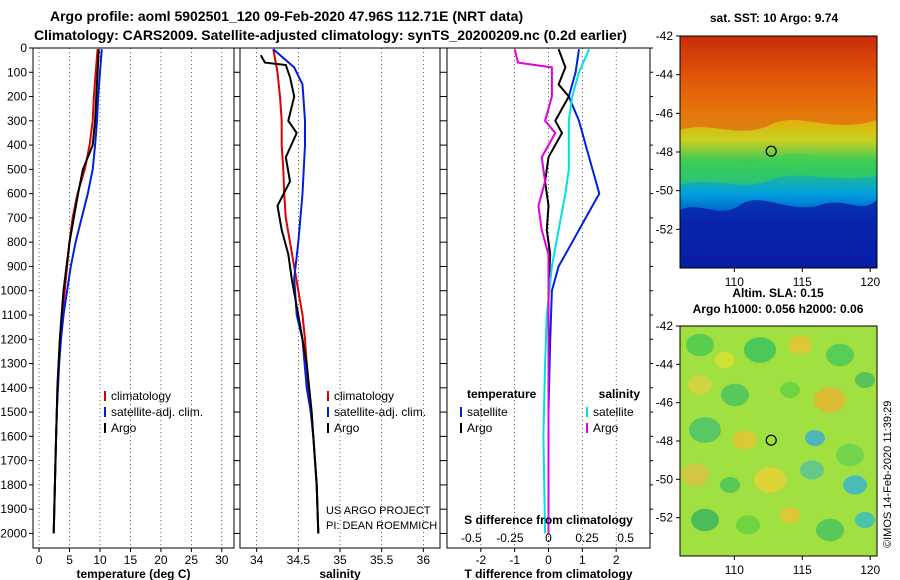 The width and height of the screenshot is (900, 580). Describe the element at coordinates (222, 560) in the screenshot. I see `temperature-xtick-label: 30` at that location.